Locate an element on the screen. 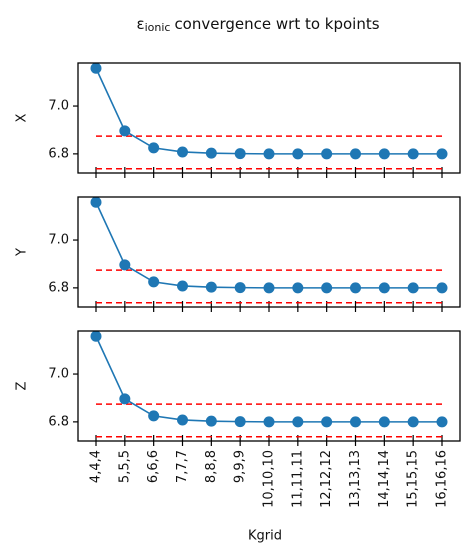  x-tick-label: 4,4,4 is located at coordinates (96, 466).